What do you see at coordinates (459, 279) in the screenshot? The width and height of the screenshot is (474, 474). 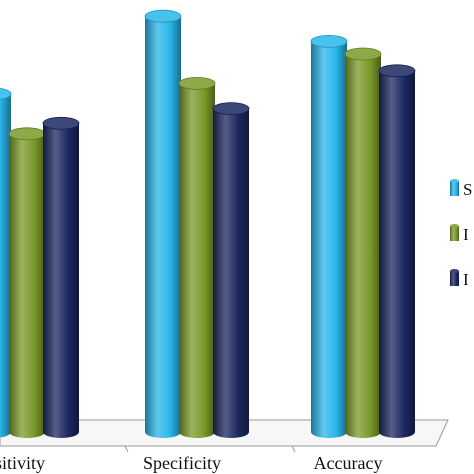 I see `legend-entry-3: I` at bounding box center [459, 279].